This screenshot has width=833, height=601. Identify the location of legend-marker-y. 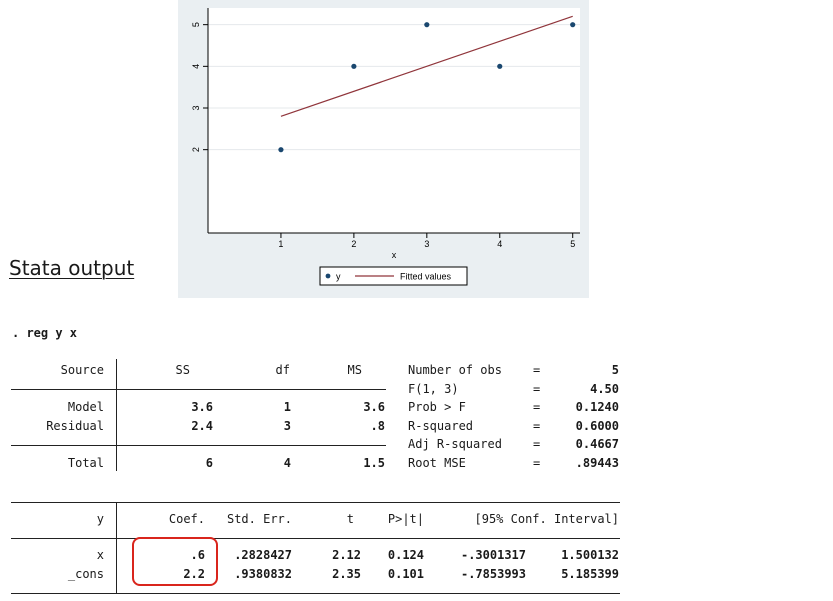
(328, 276).